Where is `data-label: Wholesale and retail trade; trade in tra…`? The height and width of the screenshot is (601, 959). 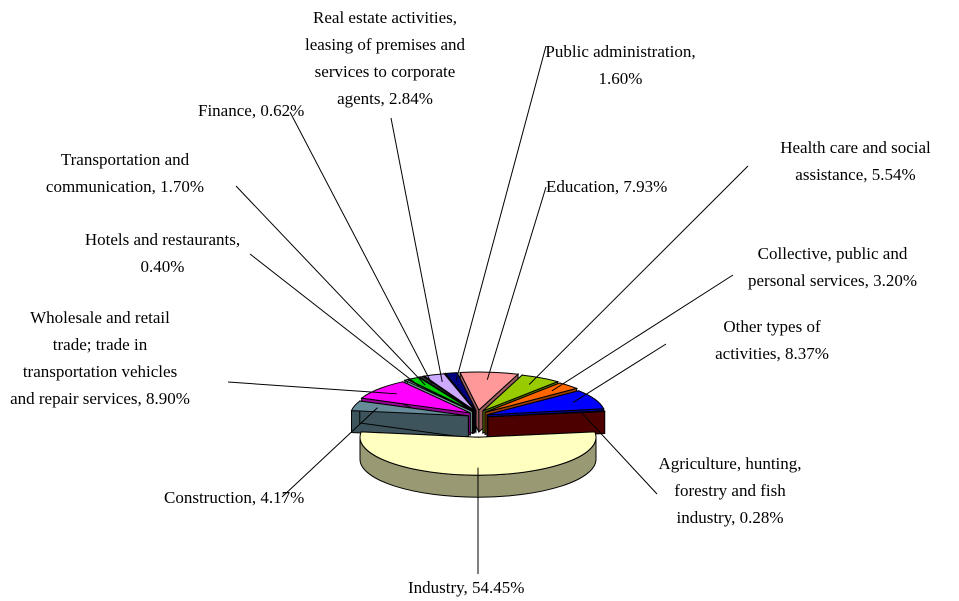 data-label: Wholesale and retail trade; trade in tra… is located at coordinates (100, 358).